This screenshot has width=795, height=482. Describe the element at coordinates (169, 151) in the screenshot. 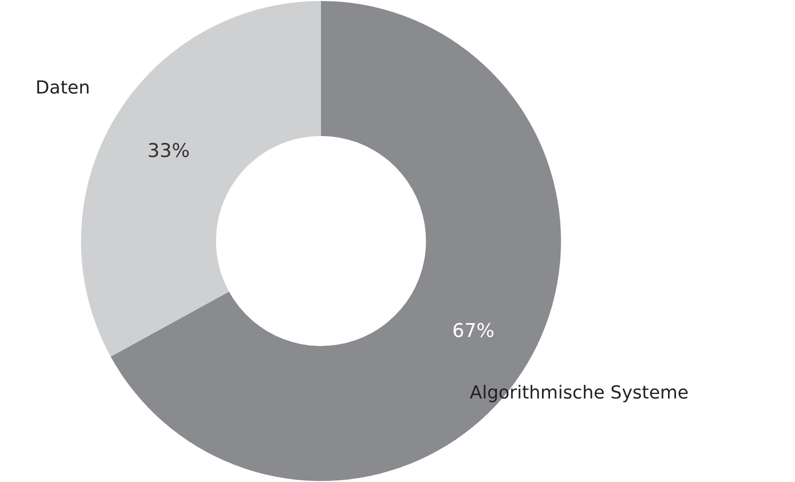

I see `data-label: 33%` at that location.